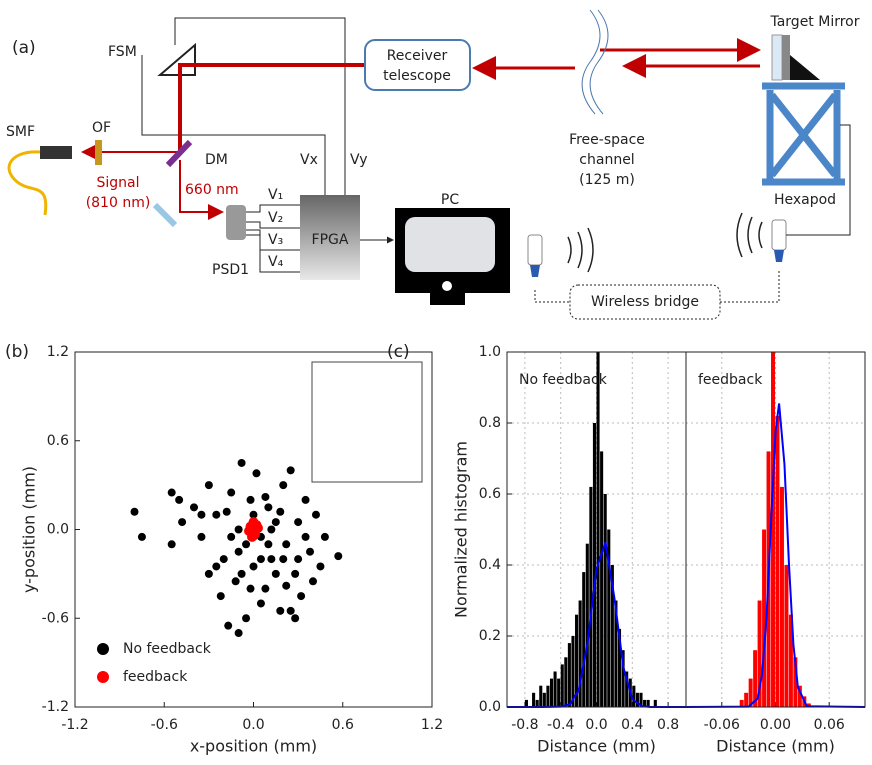  I want to click on y-tick-label: 0.4, so click(490, 565).